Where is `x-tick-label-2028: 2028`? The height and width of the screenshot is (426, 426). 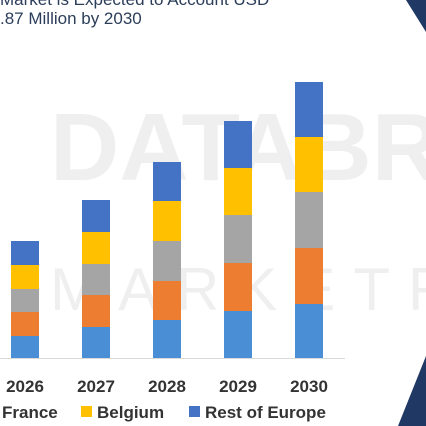 x-tick-label-2028: 2028 is located at coordinates (167, 386).